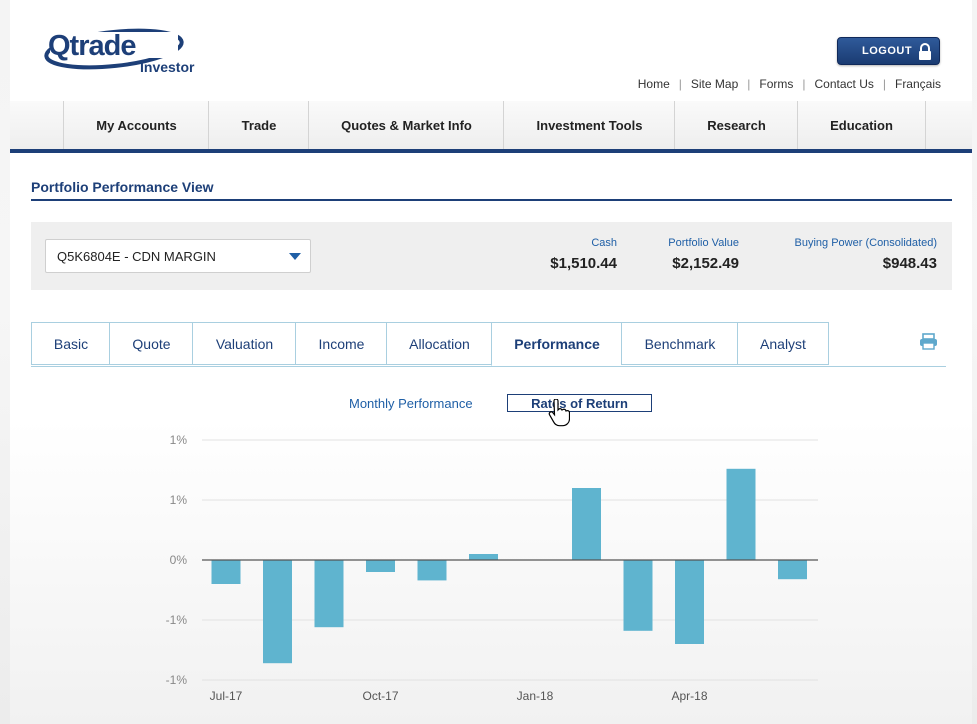  Describe the element at coordinates (535, 696) in the screenshot. I see `x-tick-label: Jan-18` at that location.